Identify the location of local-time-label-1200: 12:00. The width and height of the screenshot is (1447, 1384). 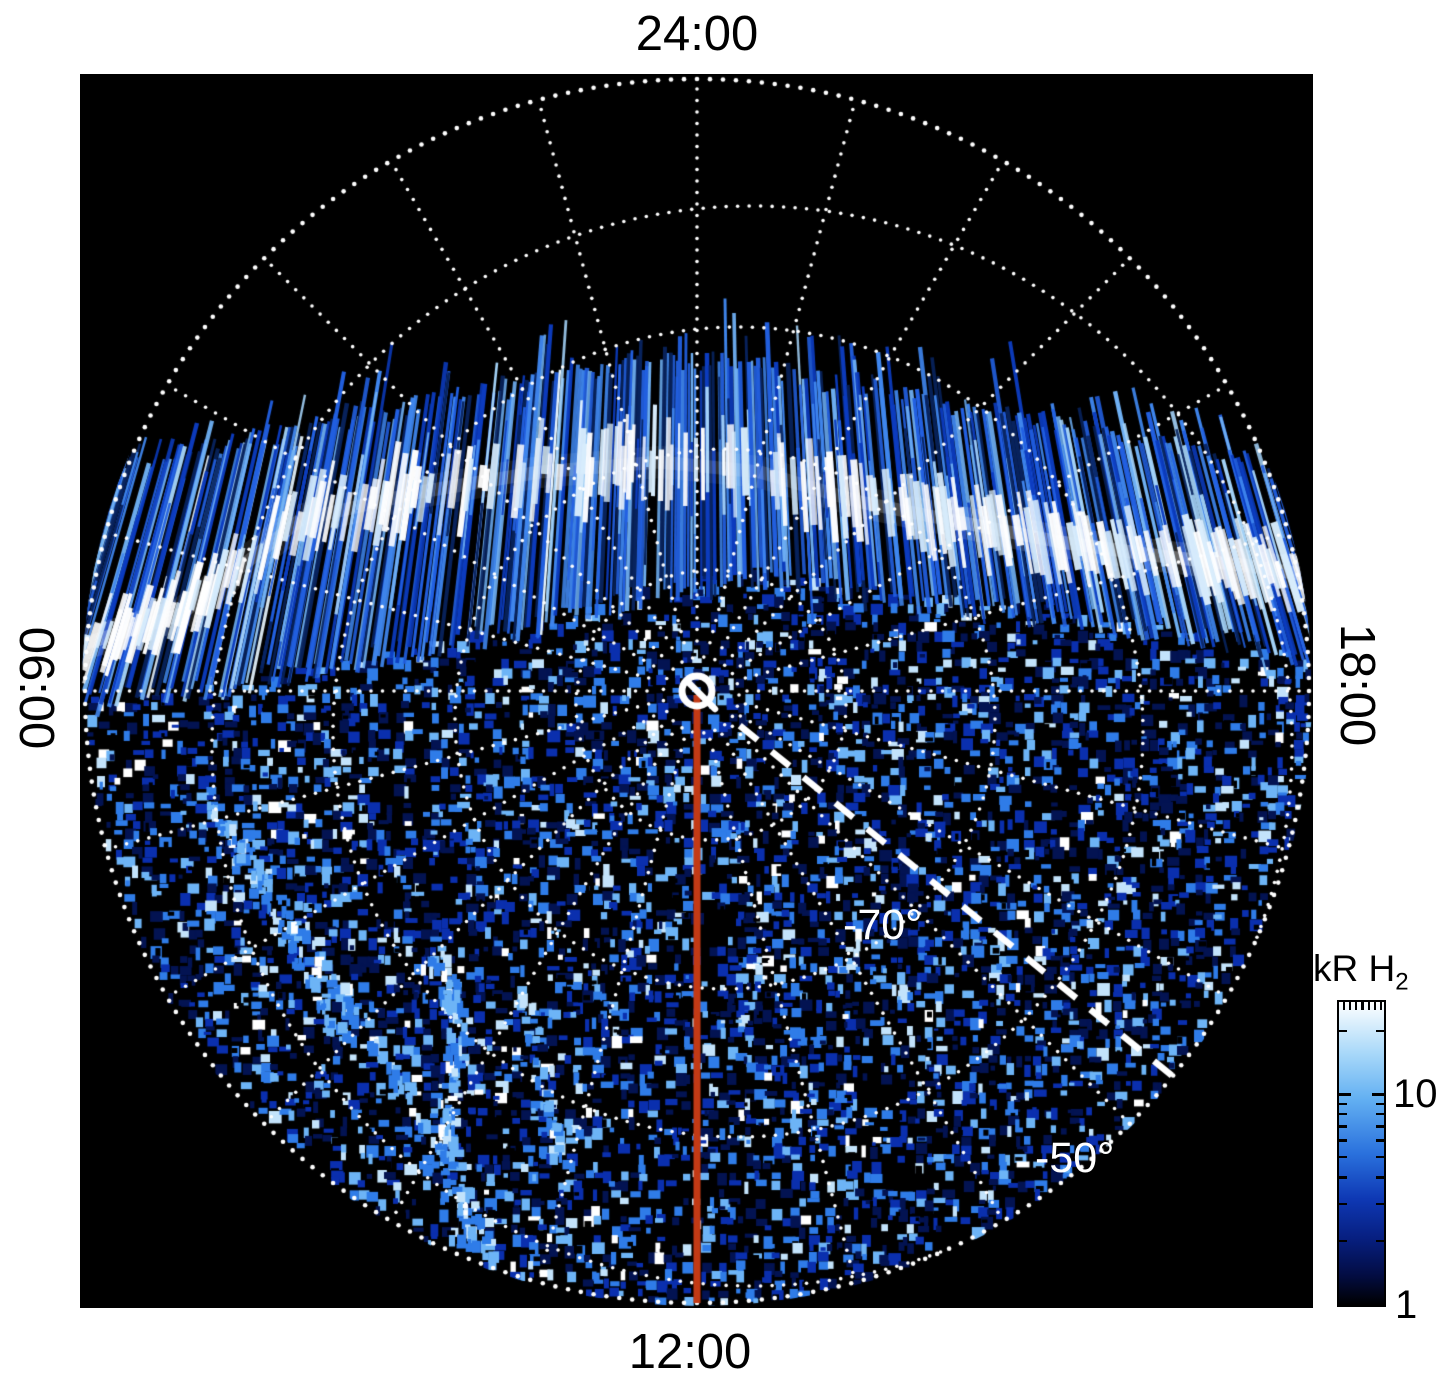
(690, 1352).